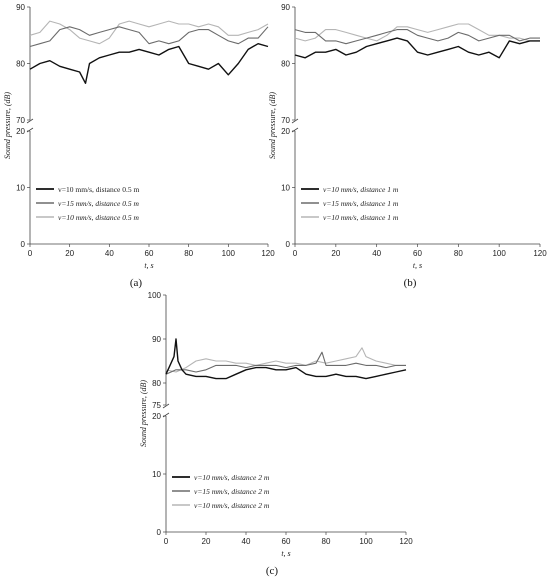  What do you see at coordinates (232, 491) in the screenshot?
I see `legend-label: v=15 mm/s, distance 2 m` at bounding box center [232, 491].